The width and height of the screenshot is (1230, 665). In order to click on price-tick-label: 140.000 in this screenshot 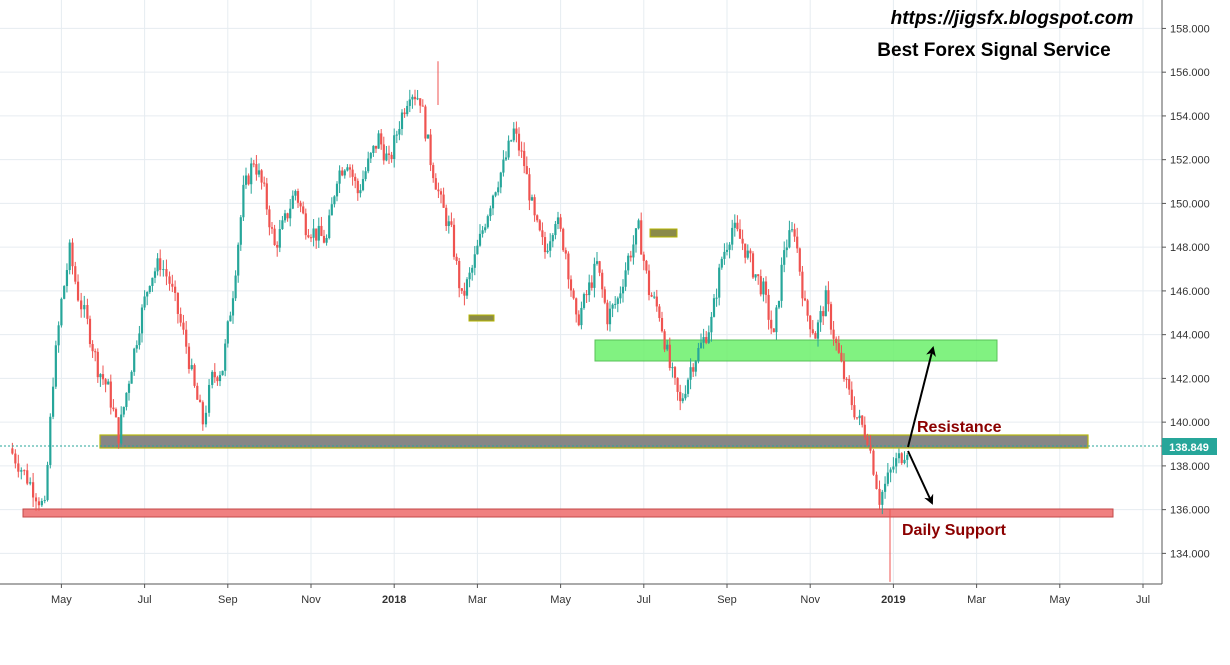, I will do `click(1190, 423)`.